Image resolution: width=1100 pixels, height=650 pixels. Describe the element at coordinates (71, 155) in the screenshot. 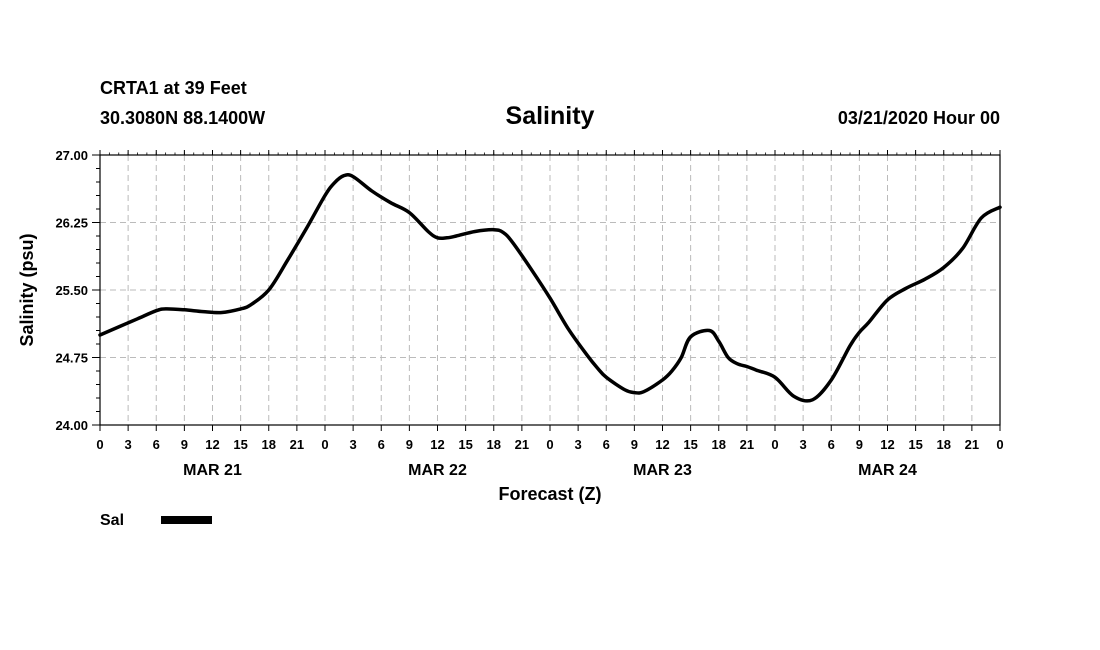

I see `y-tick-label: 27.00` at that location.